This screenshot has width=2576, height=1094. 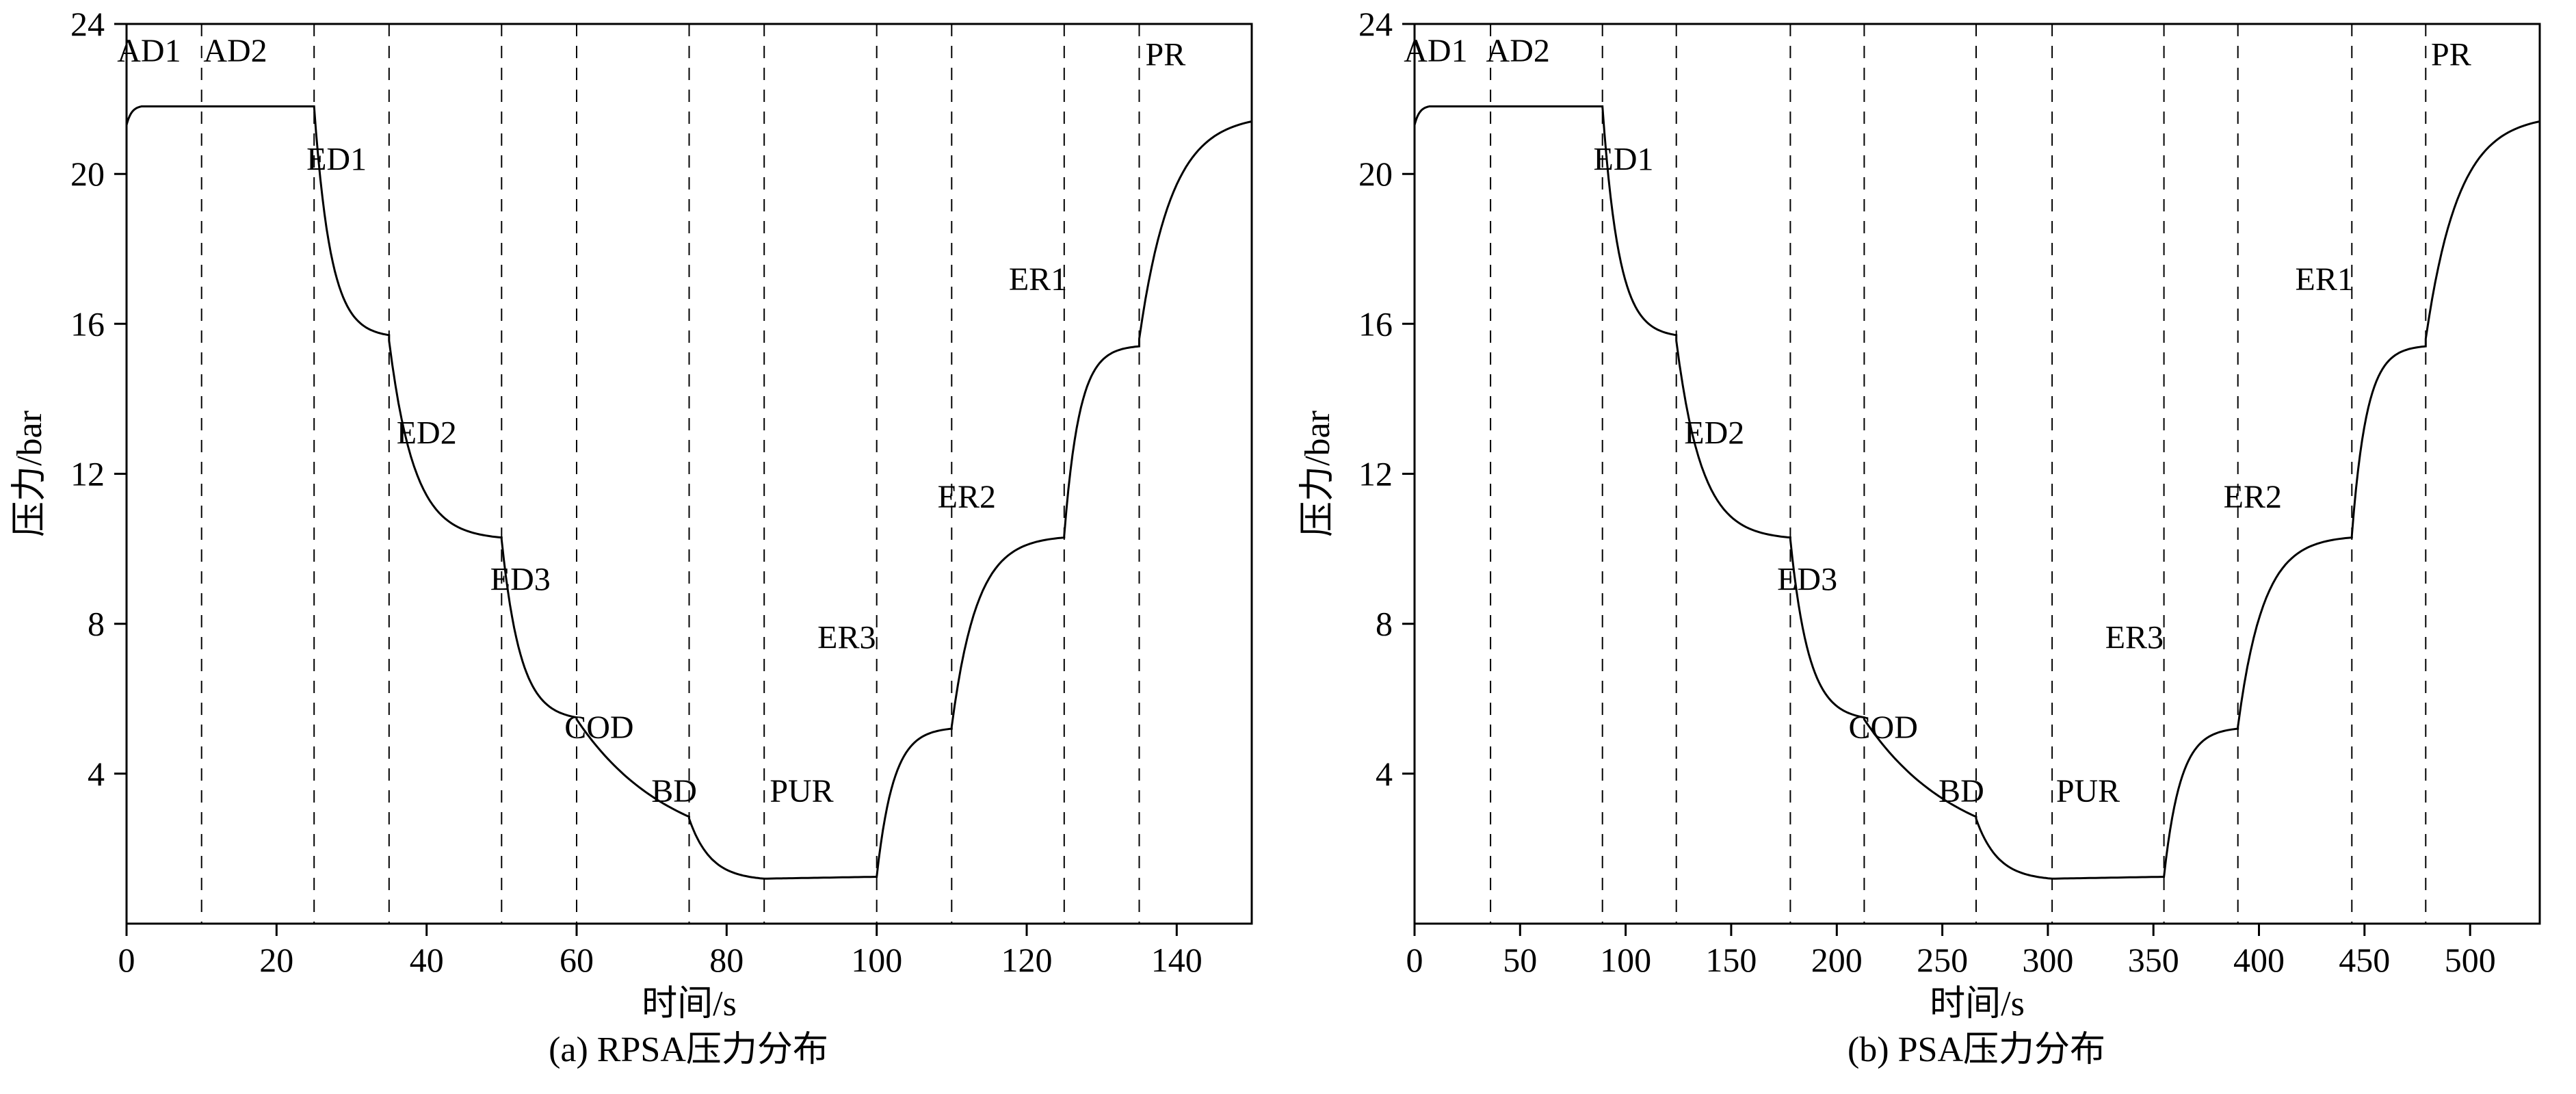 What do you see at coordinates (1520, 960) in the screenshot?
I see `x-tick-label: 50` at bounding box center [1520, 960].